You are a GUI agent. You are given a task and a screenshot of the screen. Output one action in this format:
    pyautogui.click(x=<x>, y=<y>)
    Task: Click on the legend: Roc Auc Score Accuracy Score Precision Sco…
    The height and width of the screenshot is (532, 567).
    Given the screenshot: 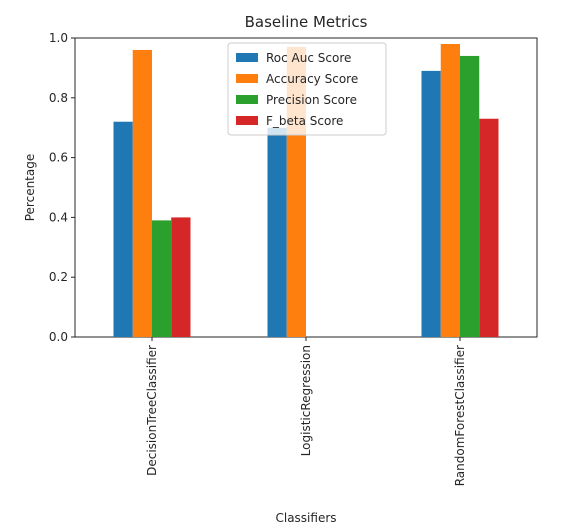 What is the action you would take?
    pyautogui.click(x=307, y=89)
    